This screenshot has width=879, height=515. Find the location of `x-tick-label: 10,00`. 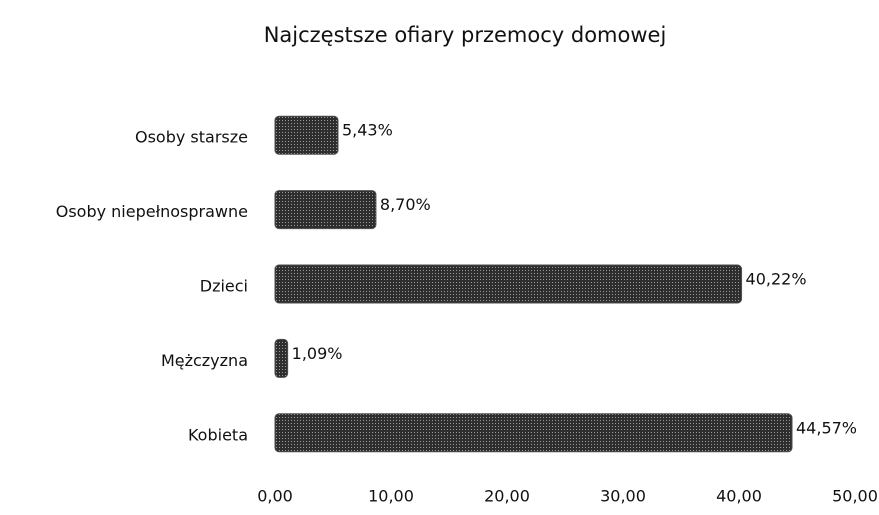

x-tick-label: 10,00 is located at coordinates (391, 496).